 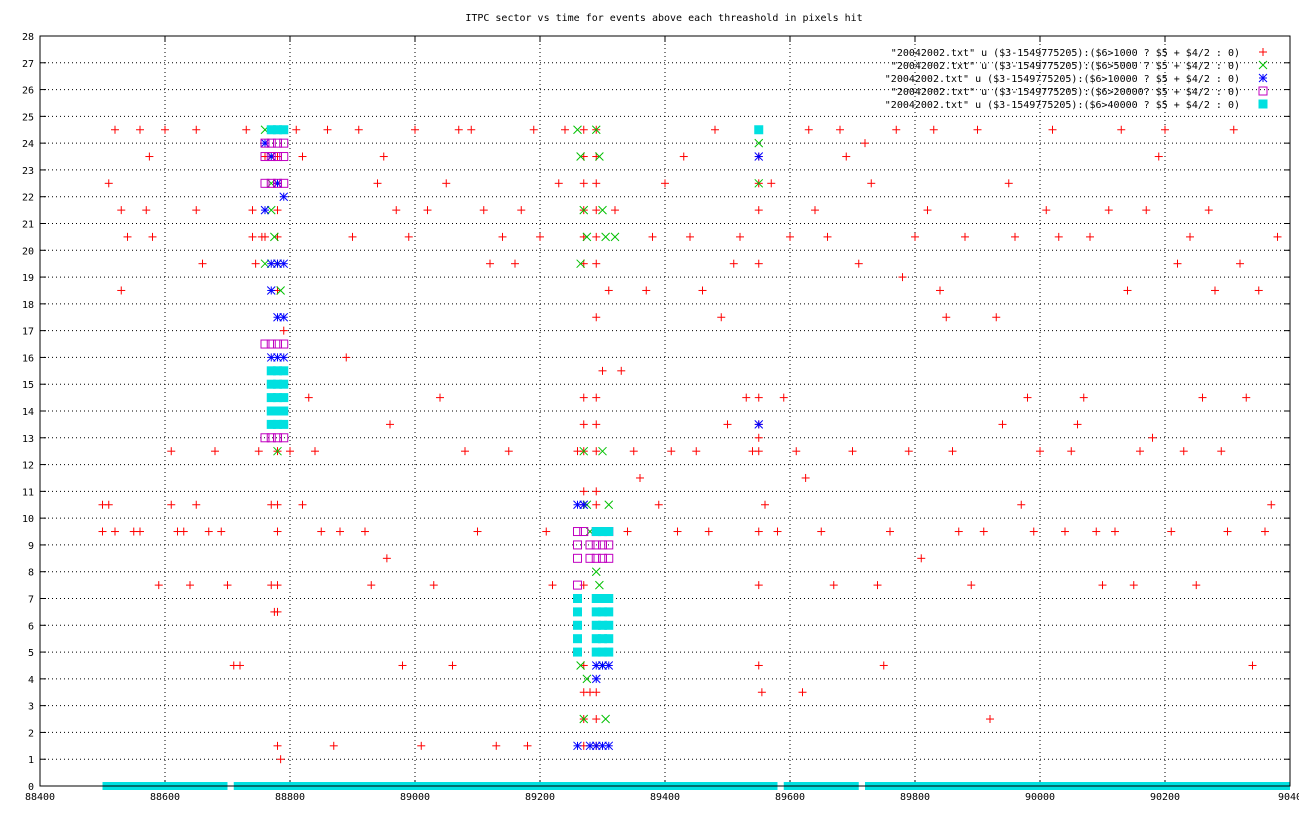 I want to click on y-tick-label: 1, so click(x=31, y=760).